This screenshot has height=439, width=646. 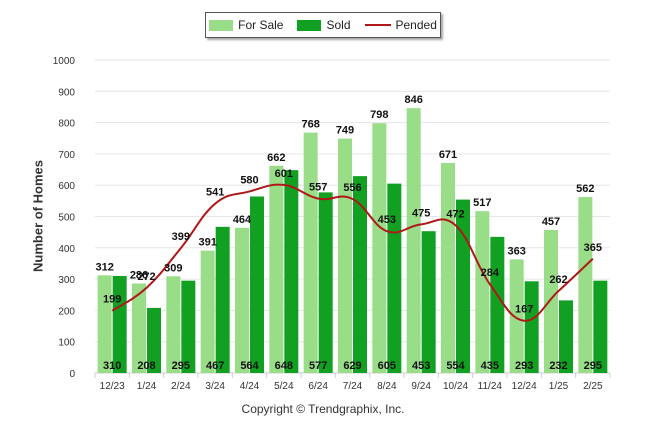 What do you see at coordinates (221, 25) in the screenshot?
I see `legend-swatch-for-sale` at bounding box center [221, 25].